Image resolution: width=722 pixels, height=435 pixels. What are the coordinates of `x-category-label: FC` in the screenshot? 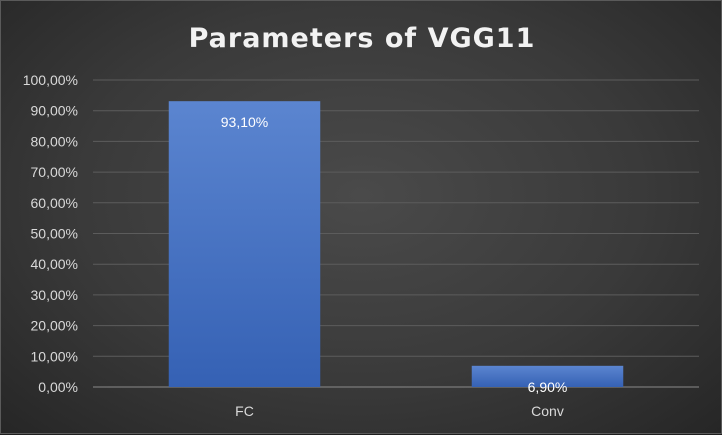 It's located at (244, 411).